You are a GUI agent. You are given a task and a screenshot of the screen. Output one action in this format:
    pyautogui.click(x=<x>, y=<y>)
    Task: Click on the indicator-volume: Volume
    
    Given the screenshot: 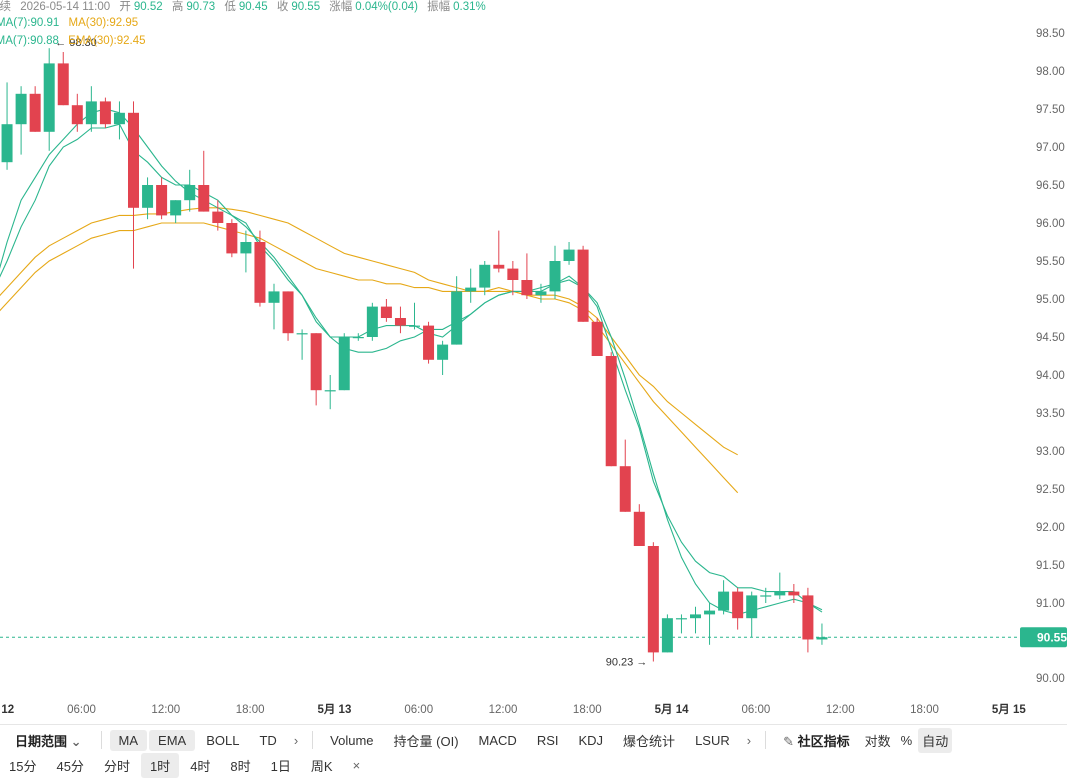 What is the action you would take?
    pyautogui.click(x=352, y=740)
    